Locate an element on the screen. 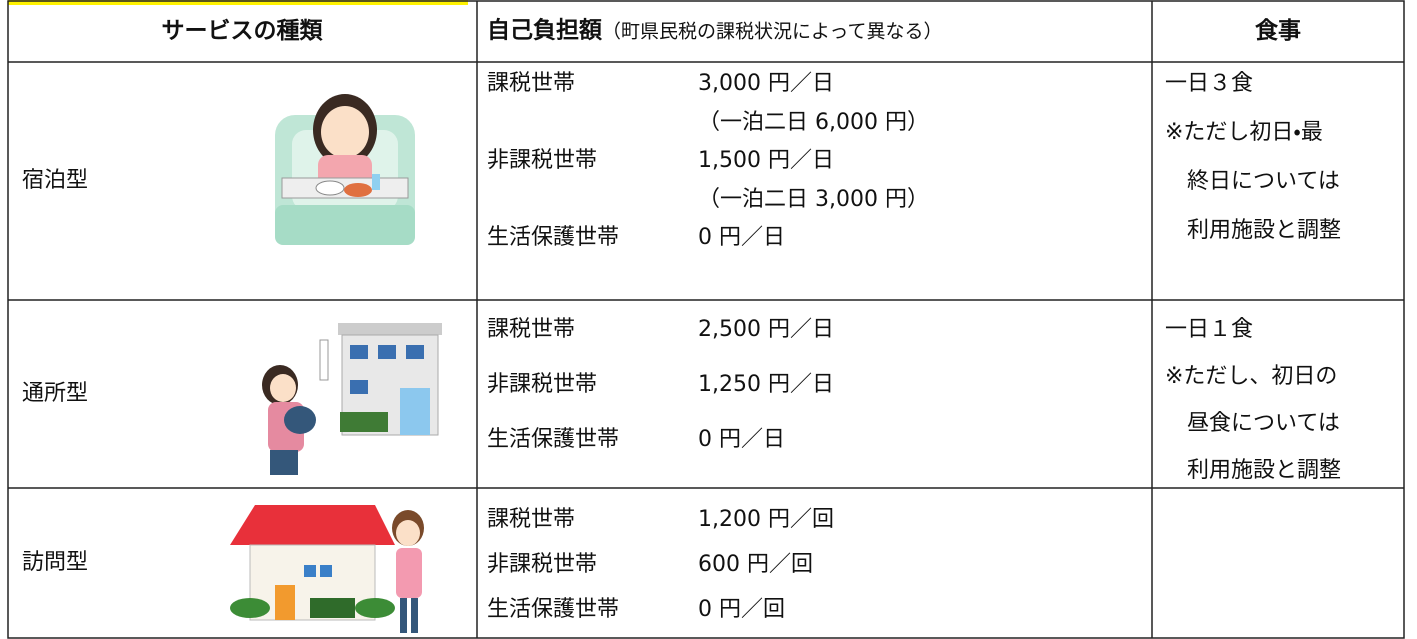  meal-text: ※ただし初日・最 is located at coordinates (1244, 132).